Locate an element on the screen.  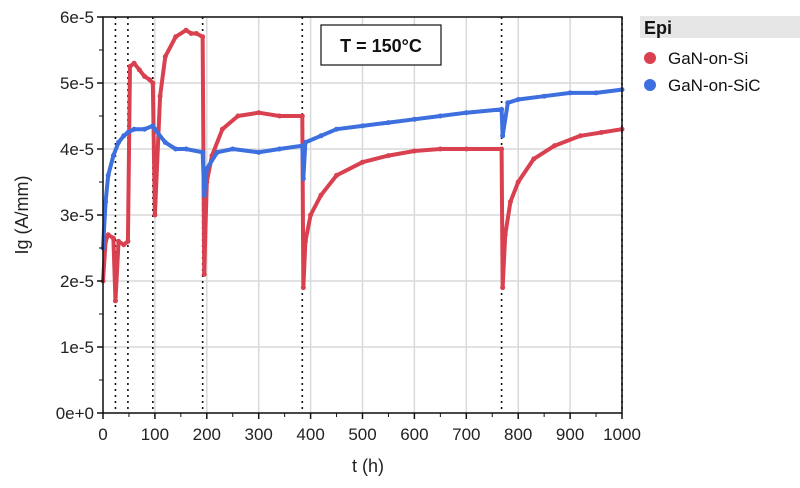
x-tick-label: 900 is located at coordinates (570, 434).